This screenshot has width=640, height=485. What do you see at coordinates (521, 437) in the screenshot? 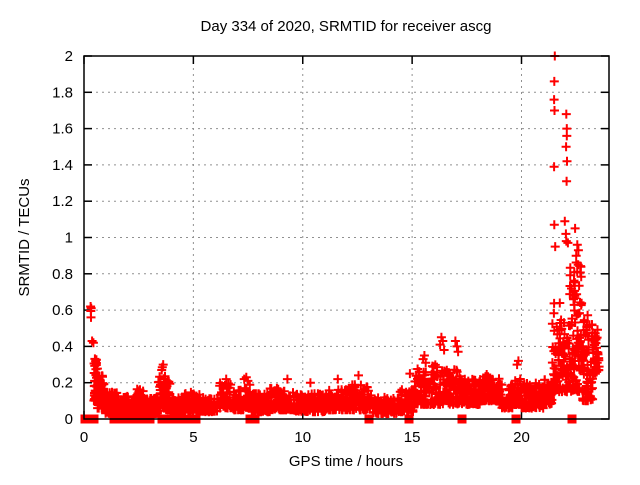
I see `x-tick-label: 20` at bounding box center [521, 437].